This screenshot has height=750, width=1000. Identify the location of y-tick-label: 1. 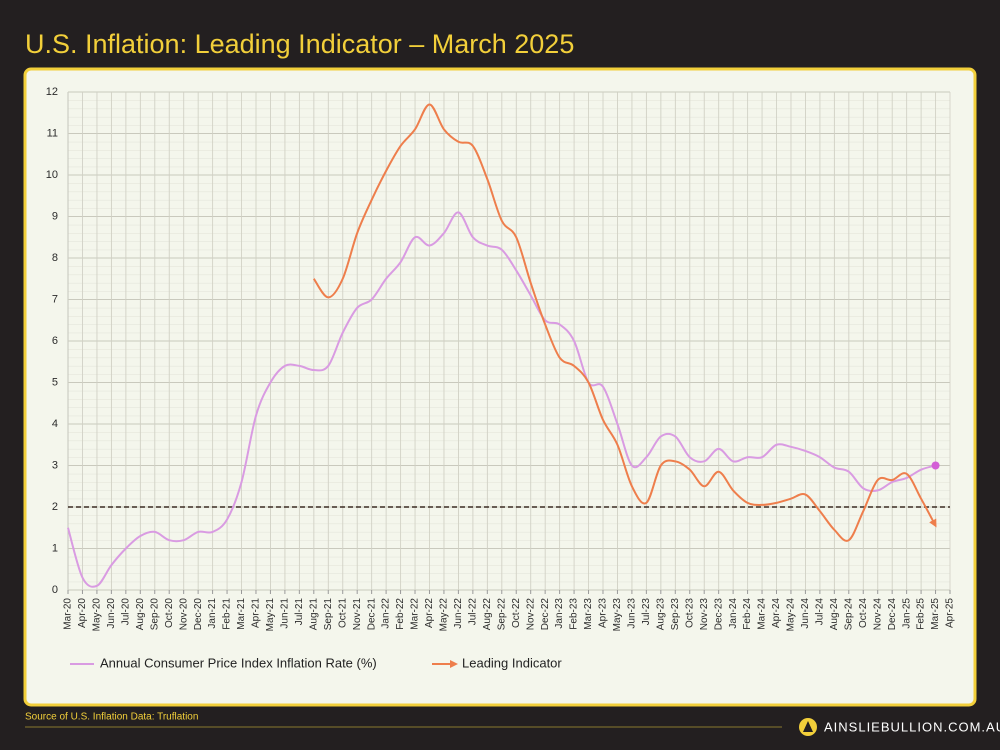
(55, 548).